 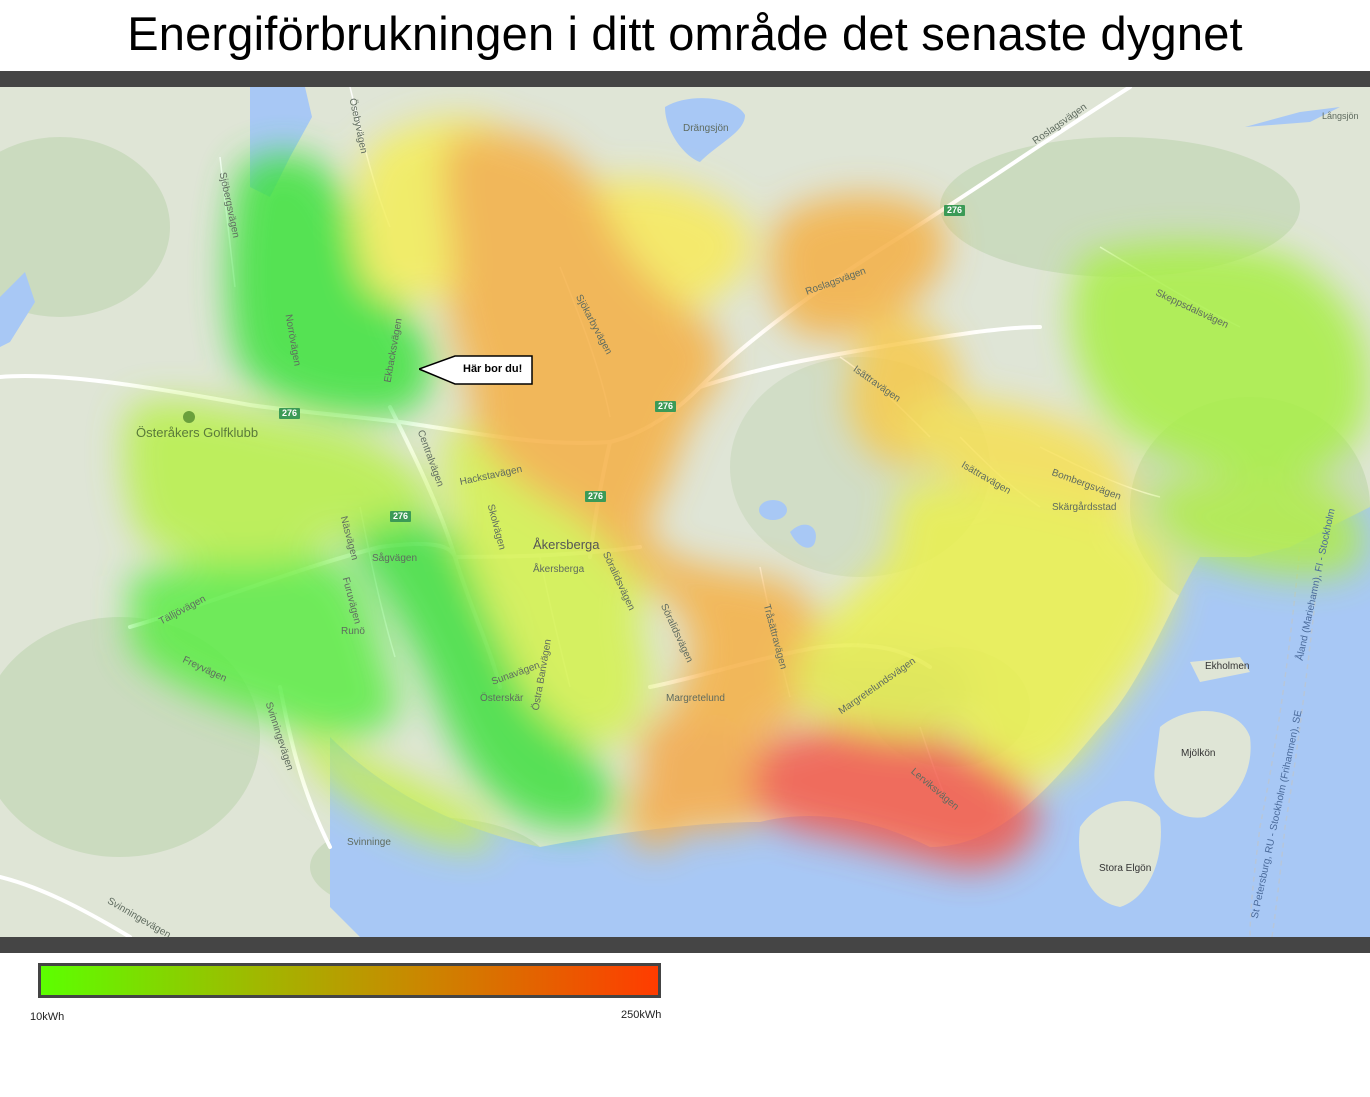 I want to click on map-label-mjolkon: Mjölkön, so click(x=1198, y=753).